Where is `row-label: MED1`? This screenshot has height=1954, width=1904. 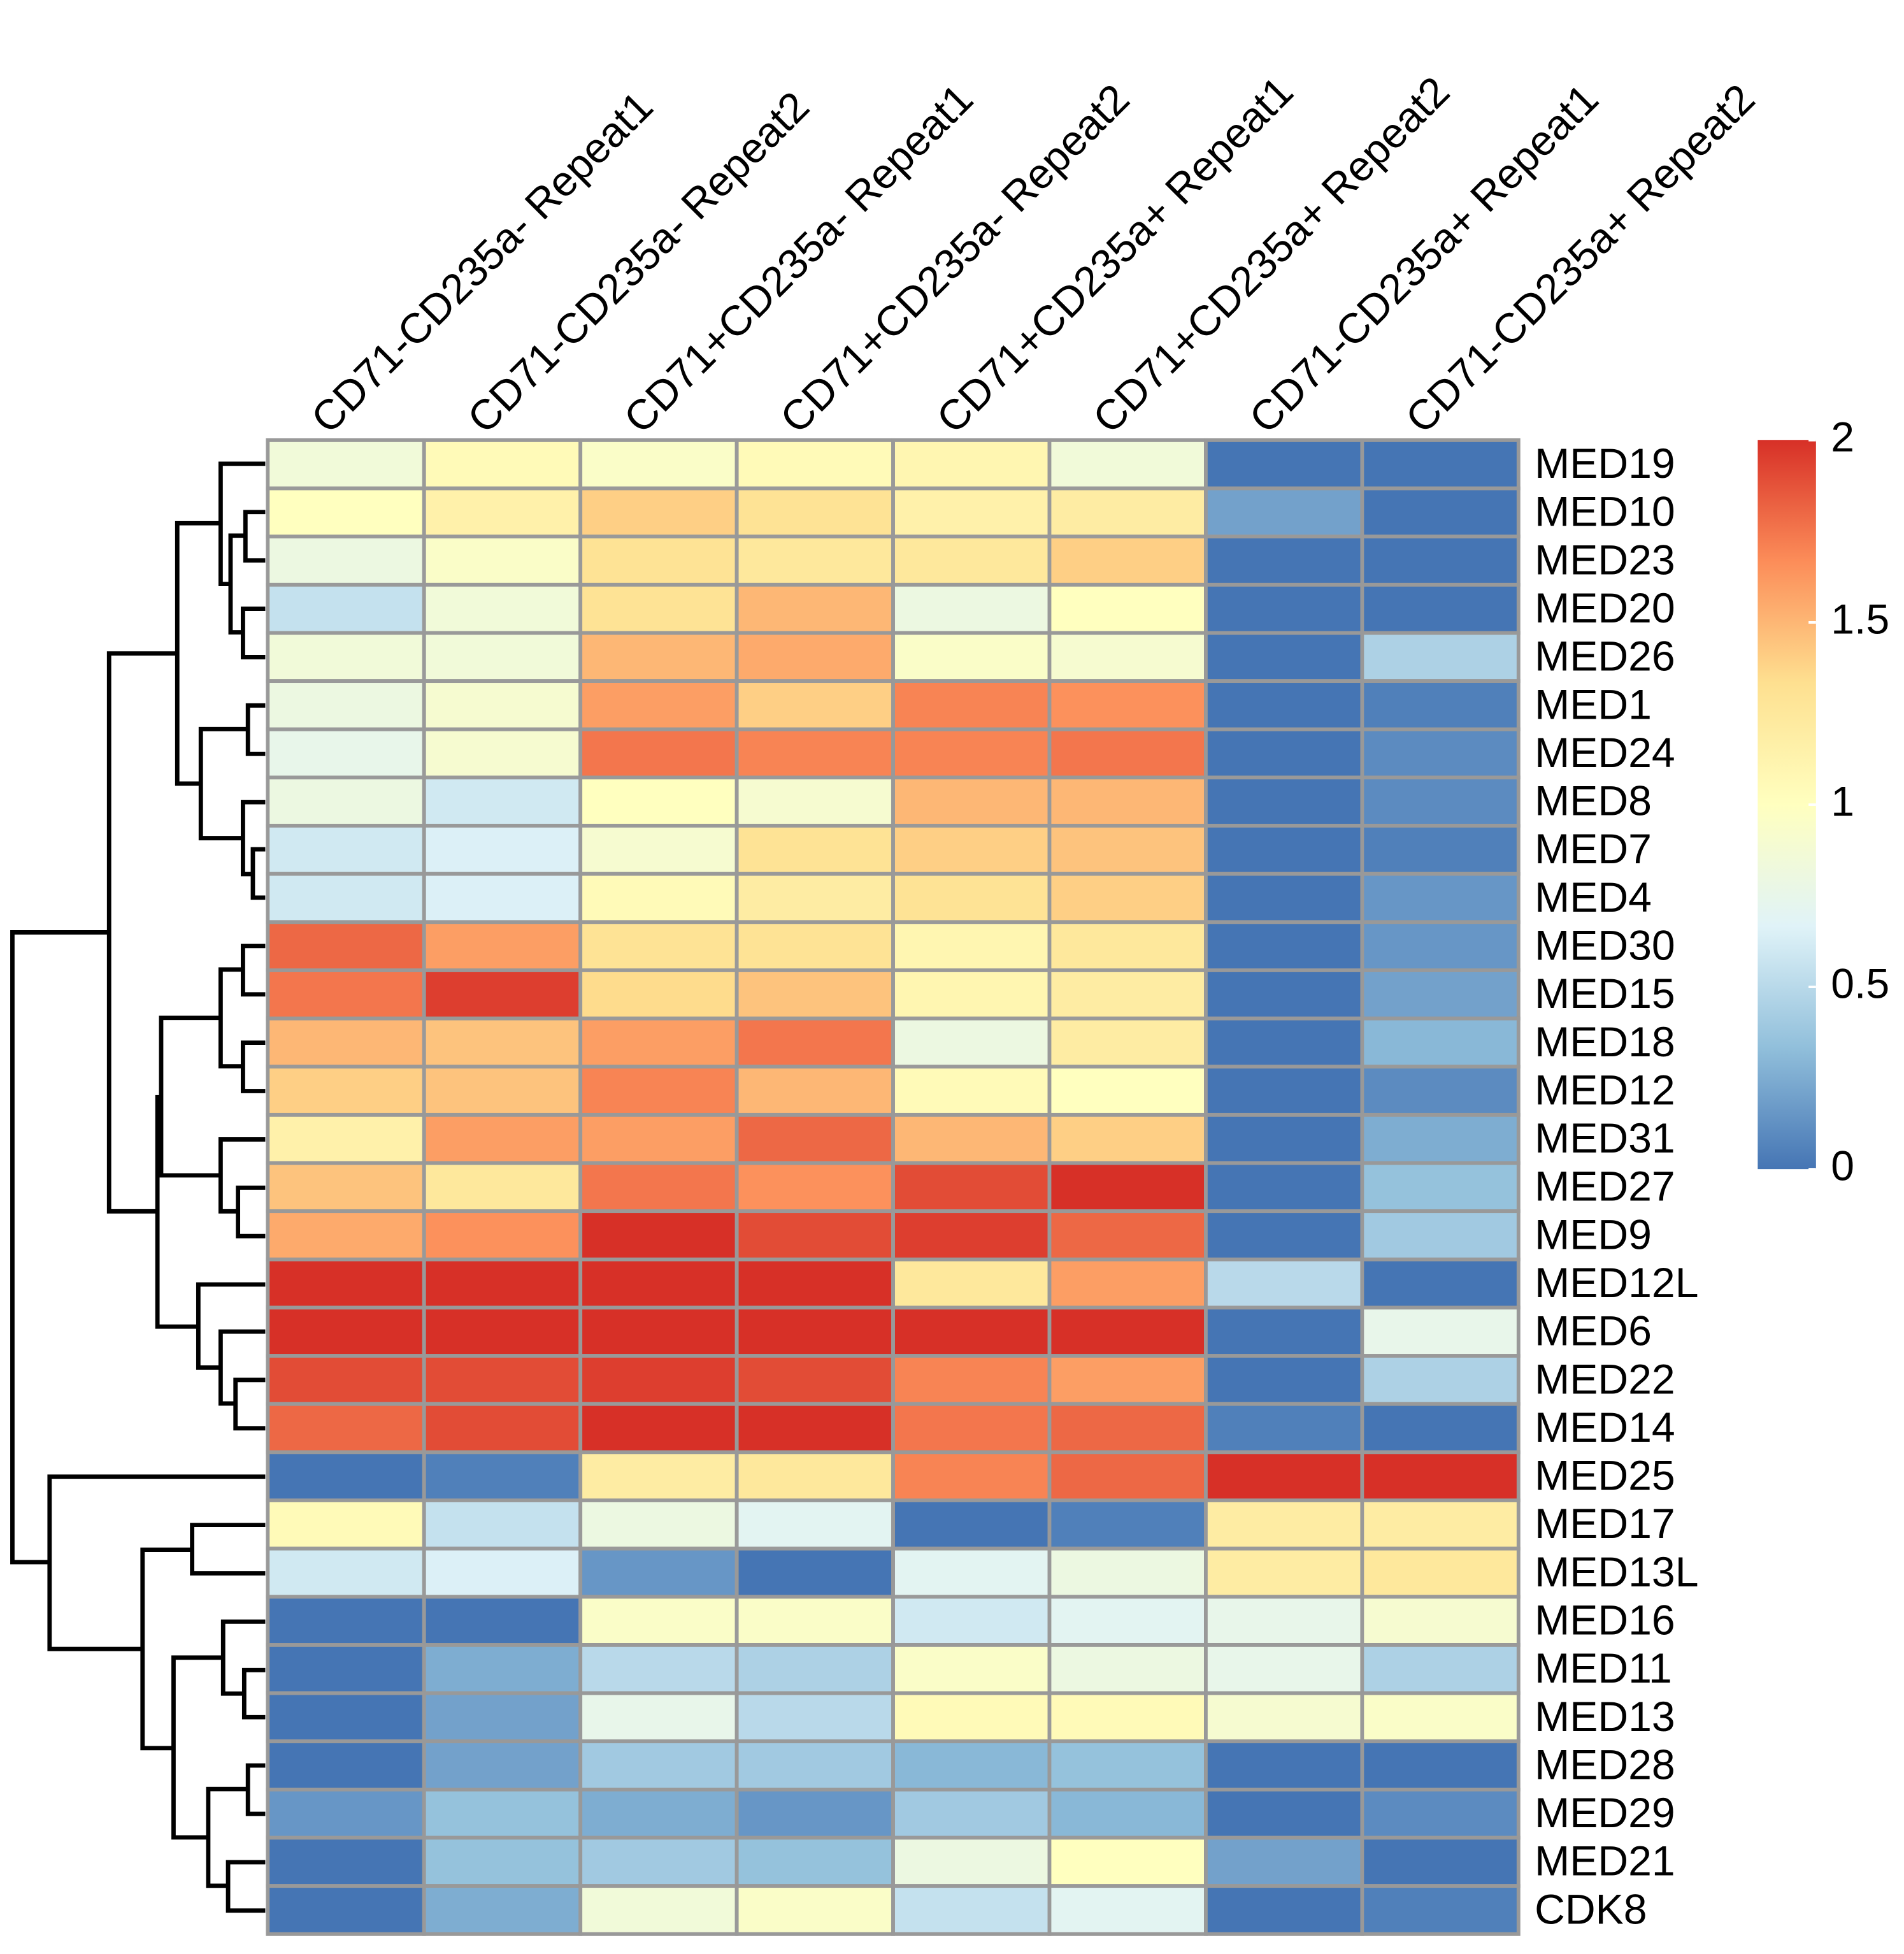
row-label: MED1 is located at coordinates (1593, 704).